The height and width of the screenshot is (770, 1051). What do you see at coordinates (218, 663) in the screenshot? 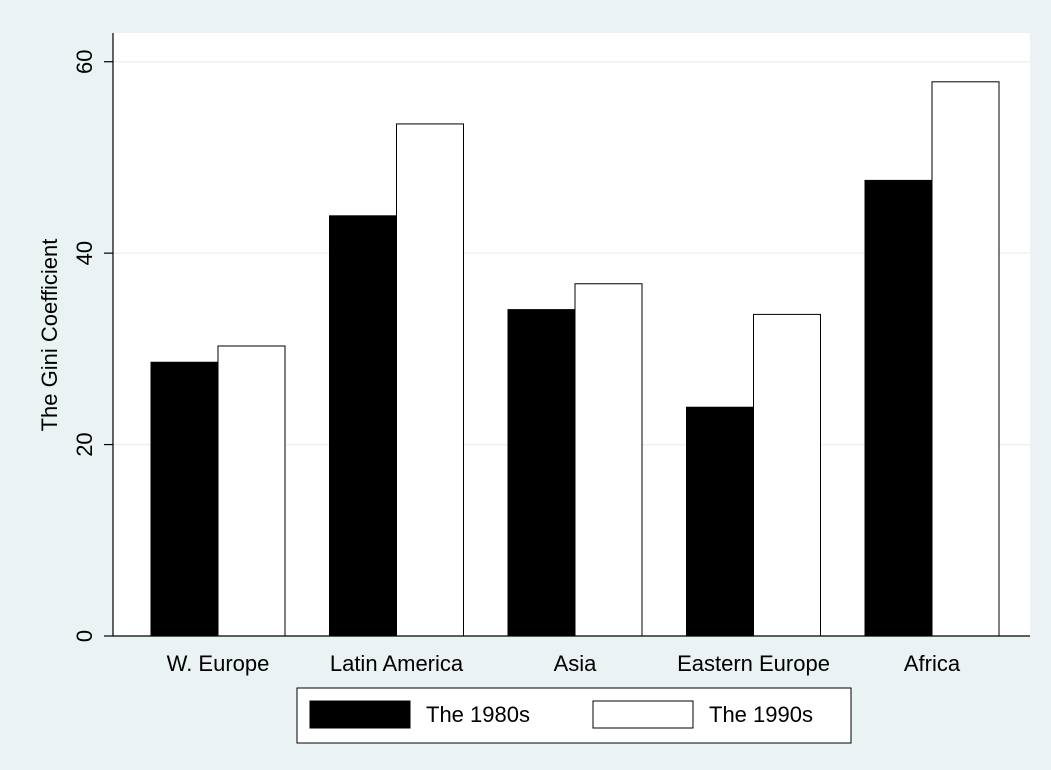
I see `x-tick-label: W. Europe` at bounding box center [218, 663].